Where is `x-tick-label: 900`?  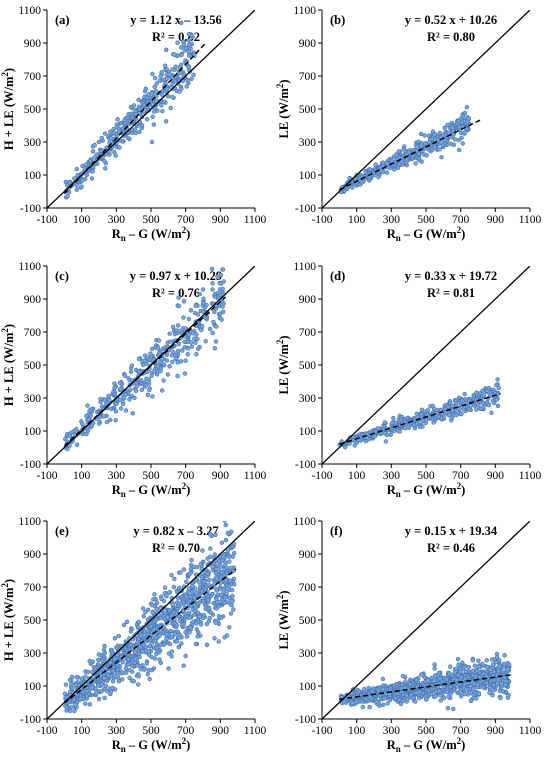 x-tick-label: 900 is located at coordinates (221, 731).